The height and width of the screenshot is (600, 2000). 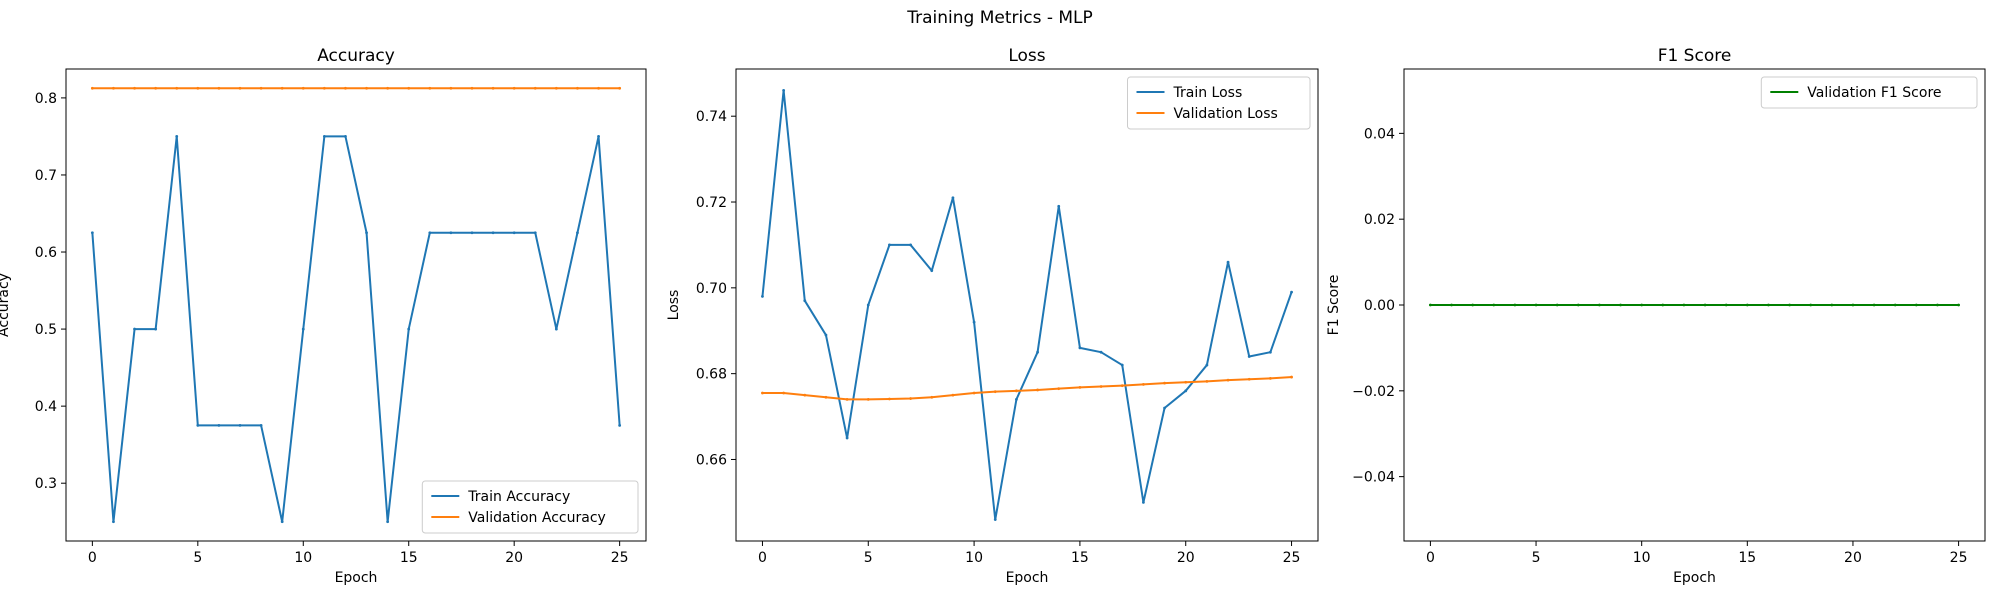 I want to click on y-tick-label: 0.02, so click(x=1379, y=220).